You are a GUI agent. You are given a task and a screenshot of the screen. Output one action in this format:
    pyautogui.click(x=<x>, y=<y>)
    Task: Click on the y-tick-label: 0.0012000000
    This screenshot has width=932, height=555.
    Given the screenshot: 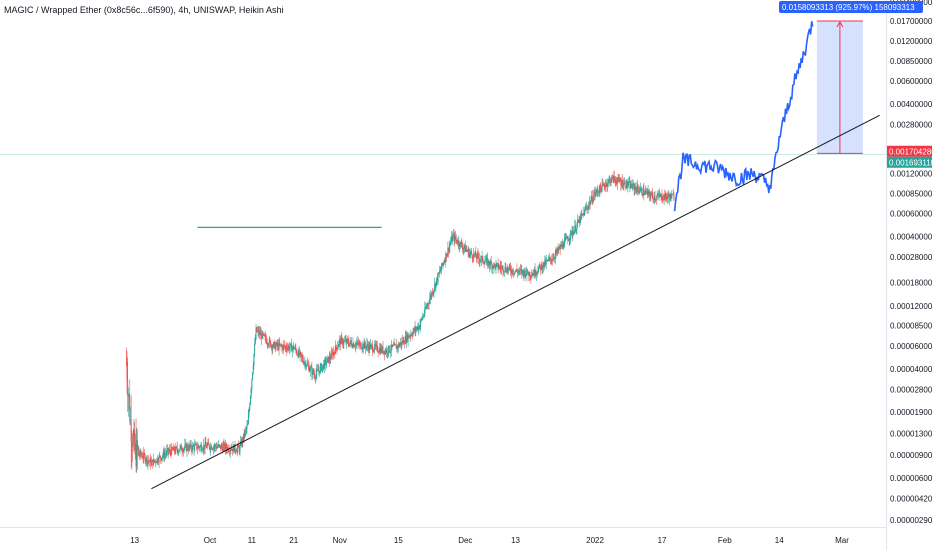 What is the action you would take?
    pyautogui.click(x=911, y=173)
    